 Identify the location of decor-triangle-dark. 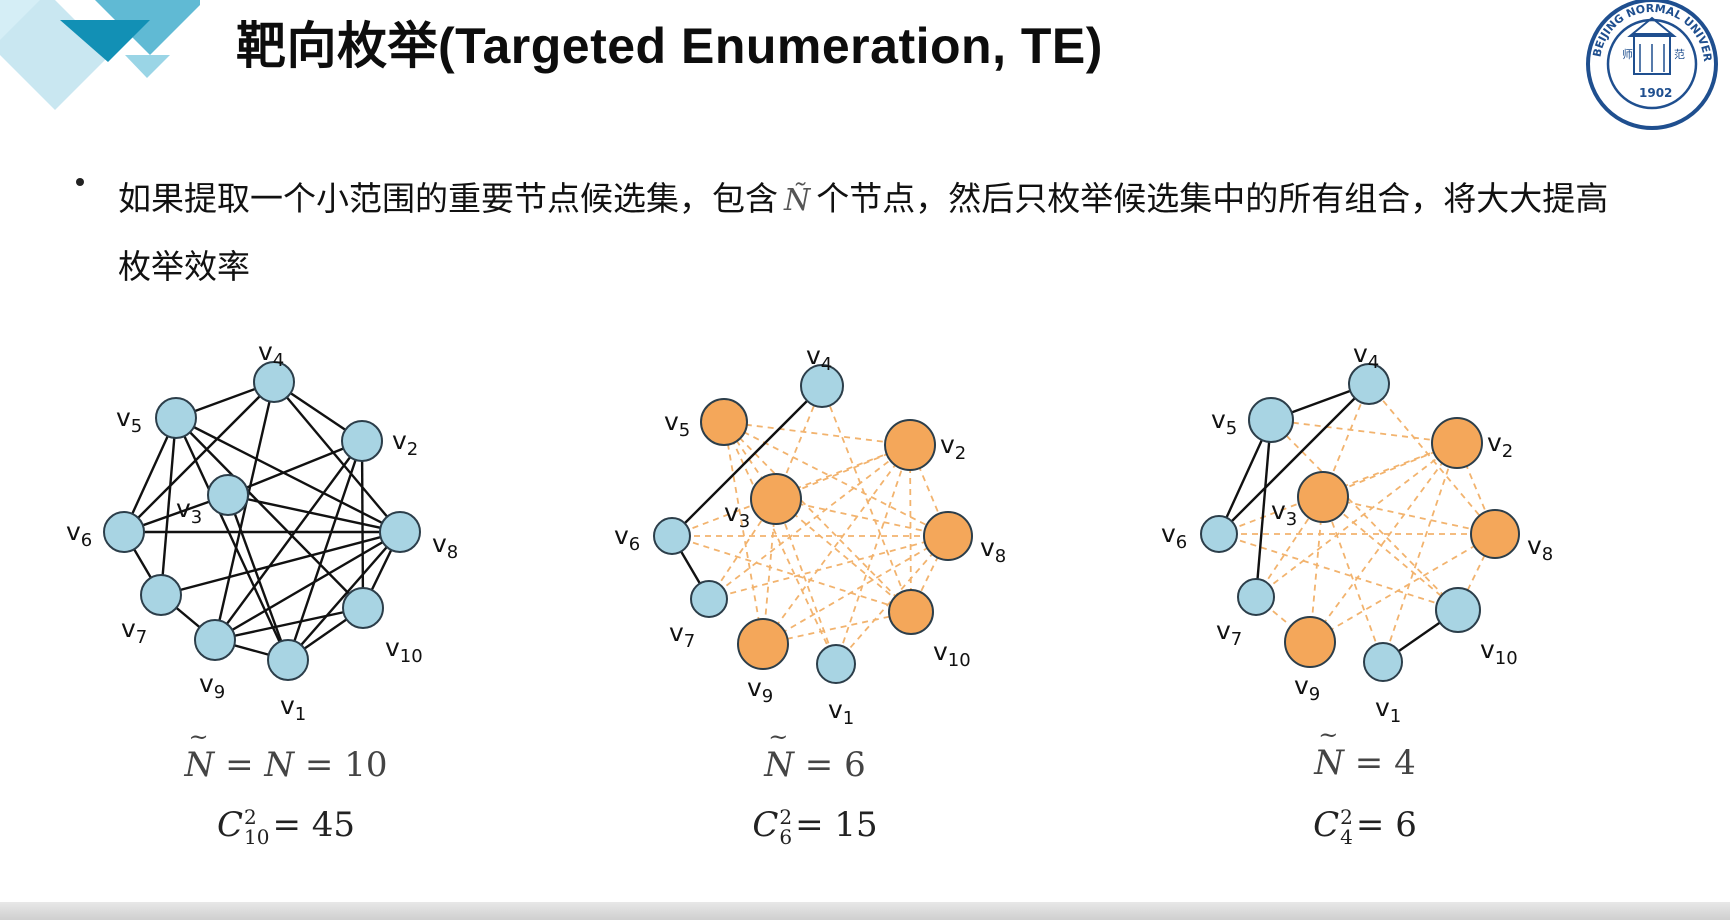
(105, 41).